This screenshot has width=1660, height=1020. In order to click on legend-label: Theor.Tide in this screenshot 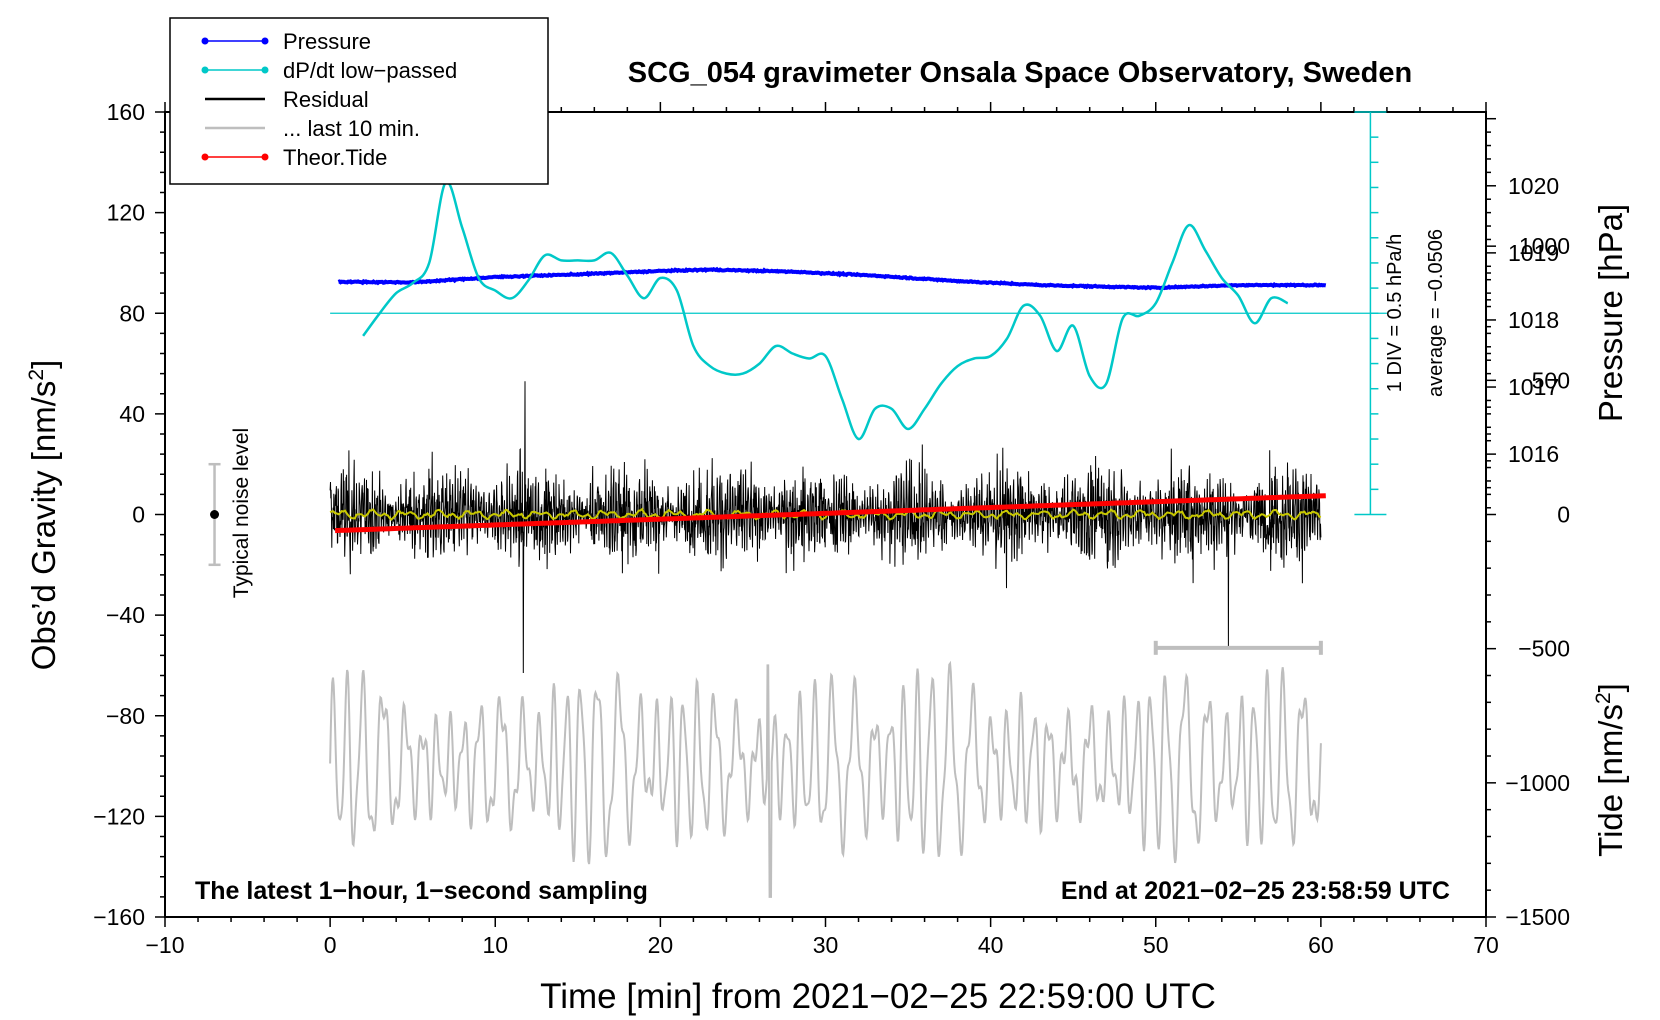, I will do `click(335, 157)`.